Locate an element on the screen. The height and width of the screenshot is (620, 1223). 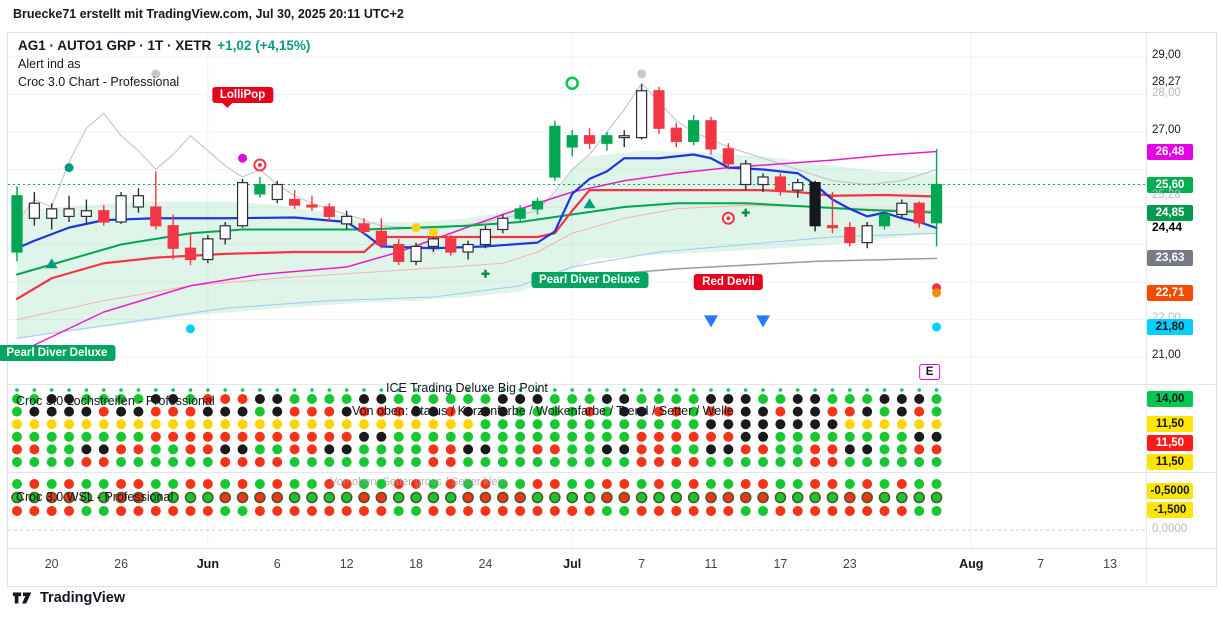
symbol-title: AG1 · AUTO1 GRP · 1T · XETR is located at coordinates (115, 45).